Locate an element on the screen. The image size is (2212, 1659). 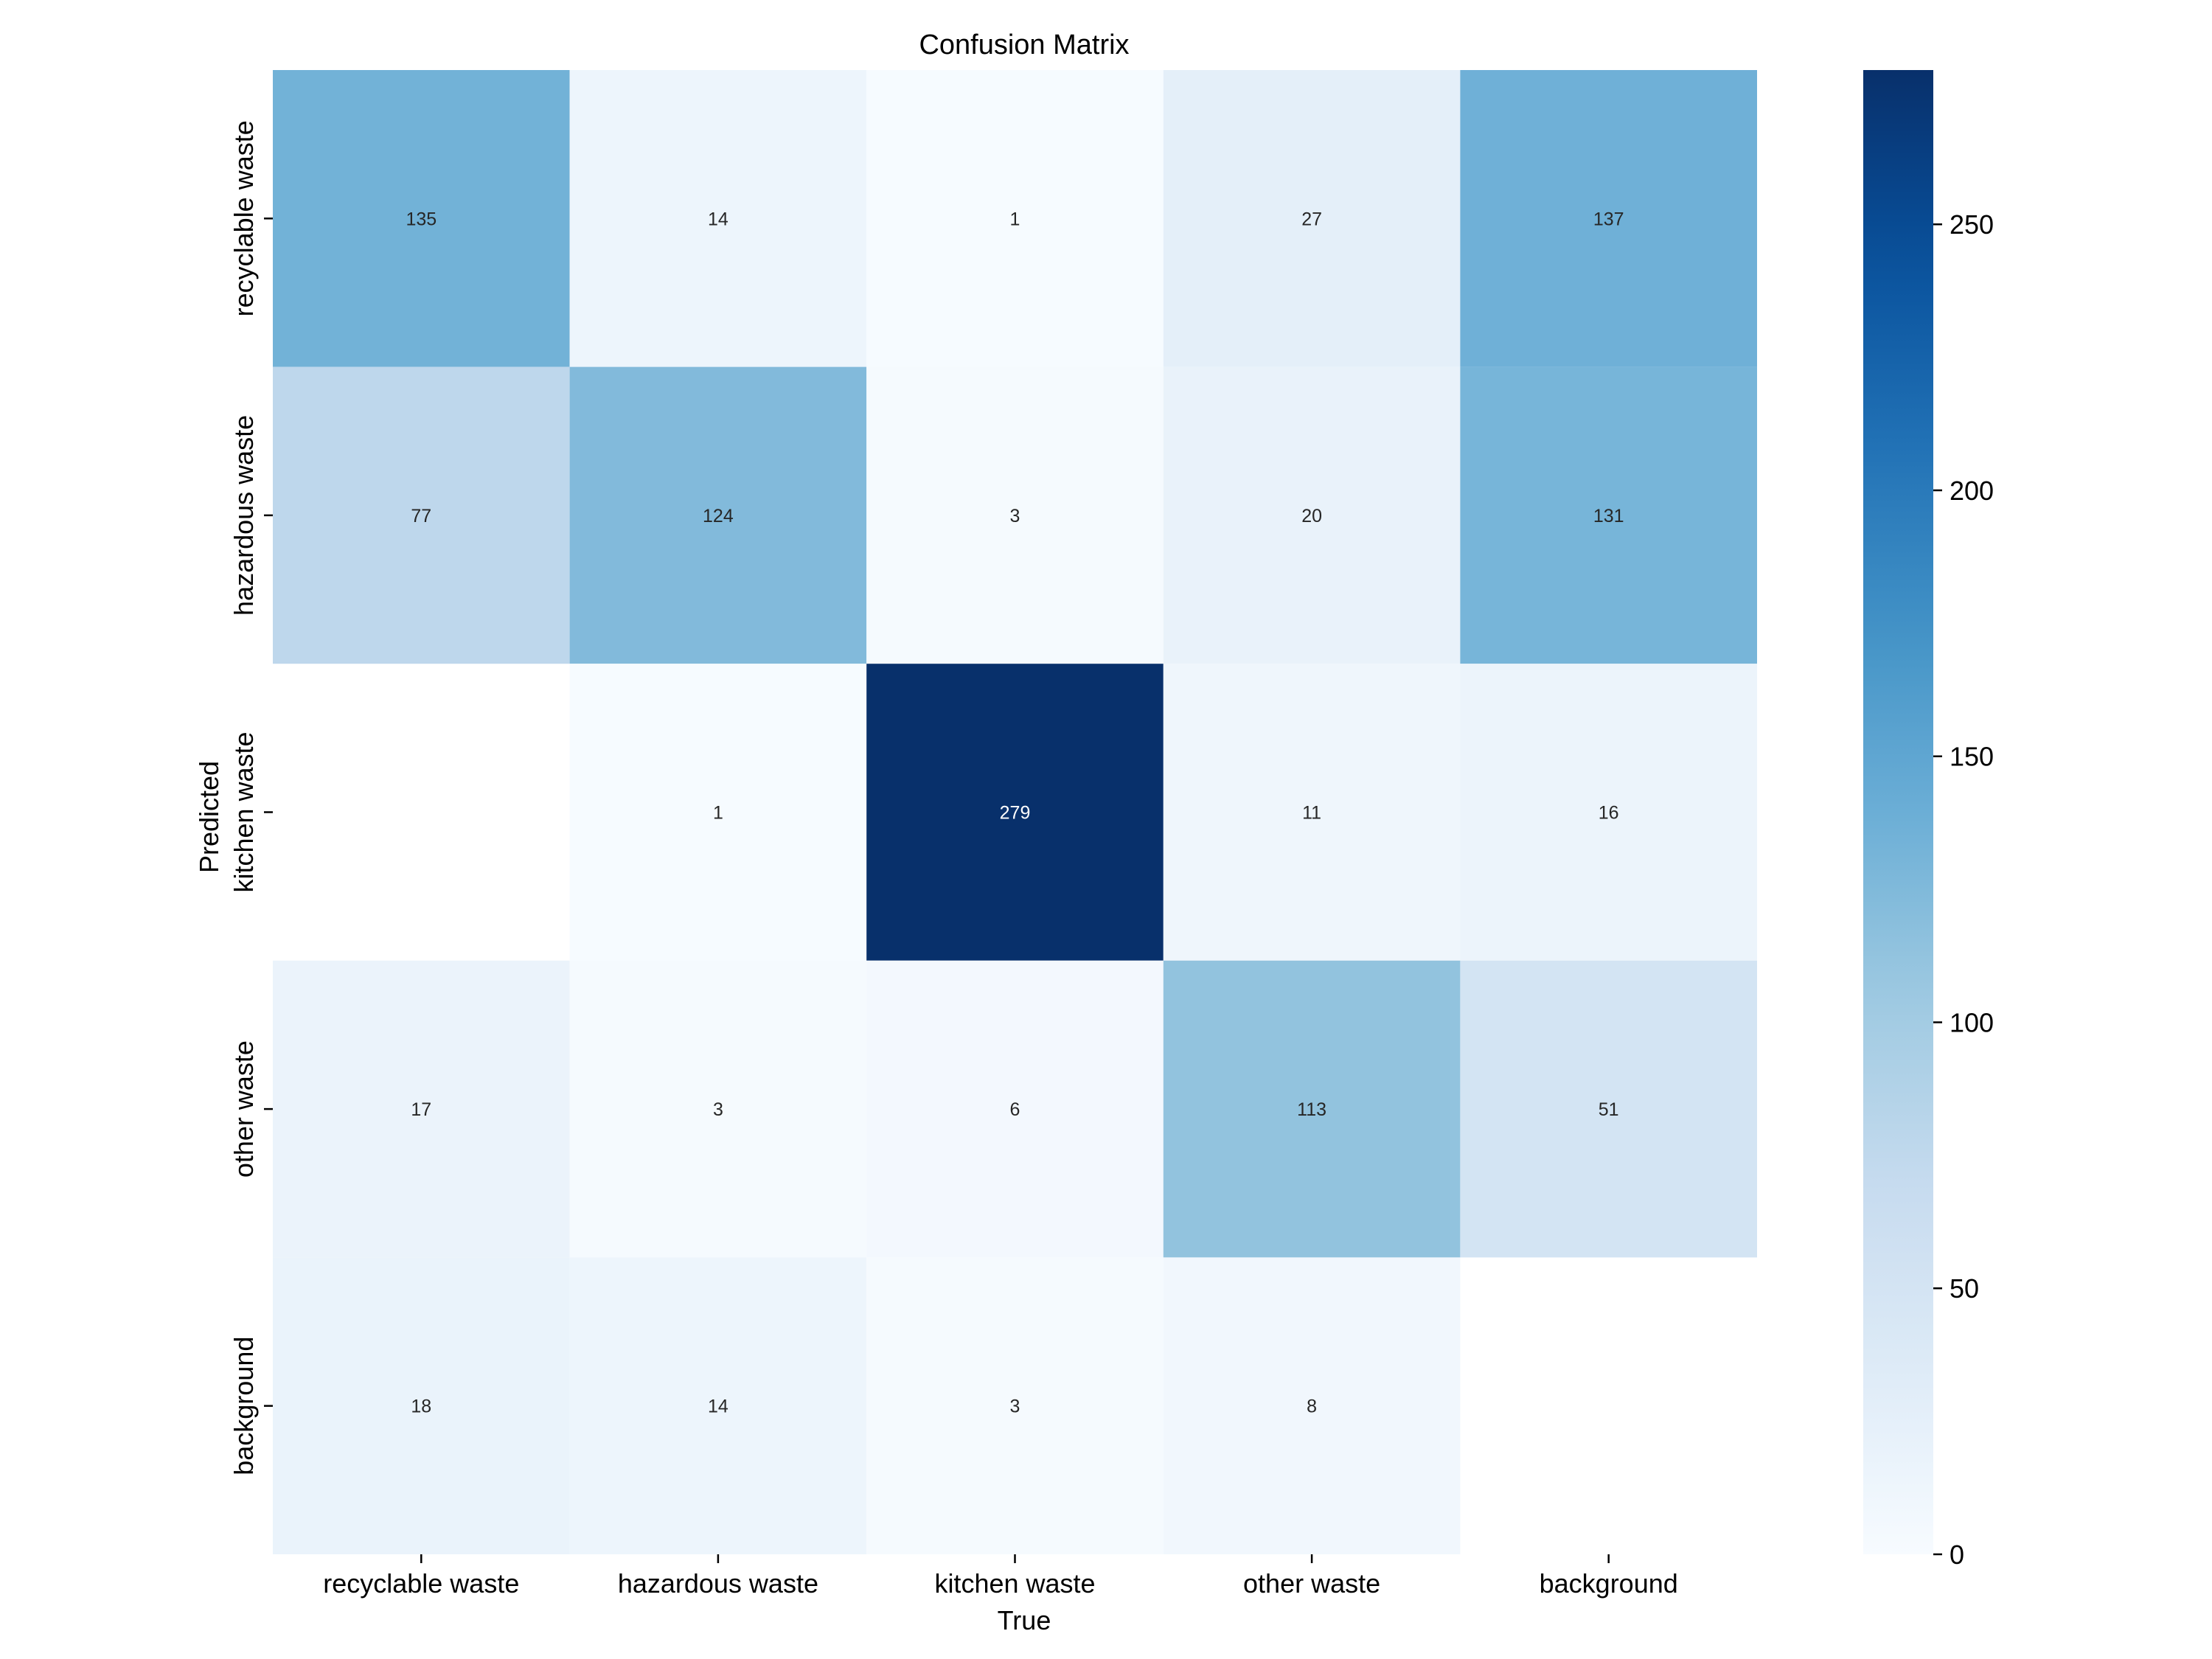
x-axis-label: True is located at coordinates (1024, 1620).